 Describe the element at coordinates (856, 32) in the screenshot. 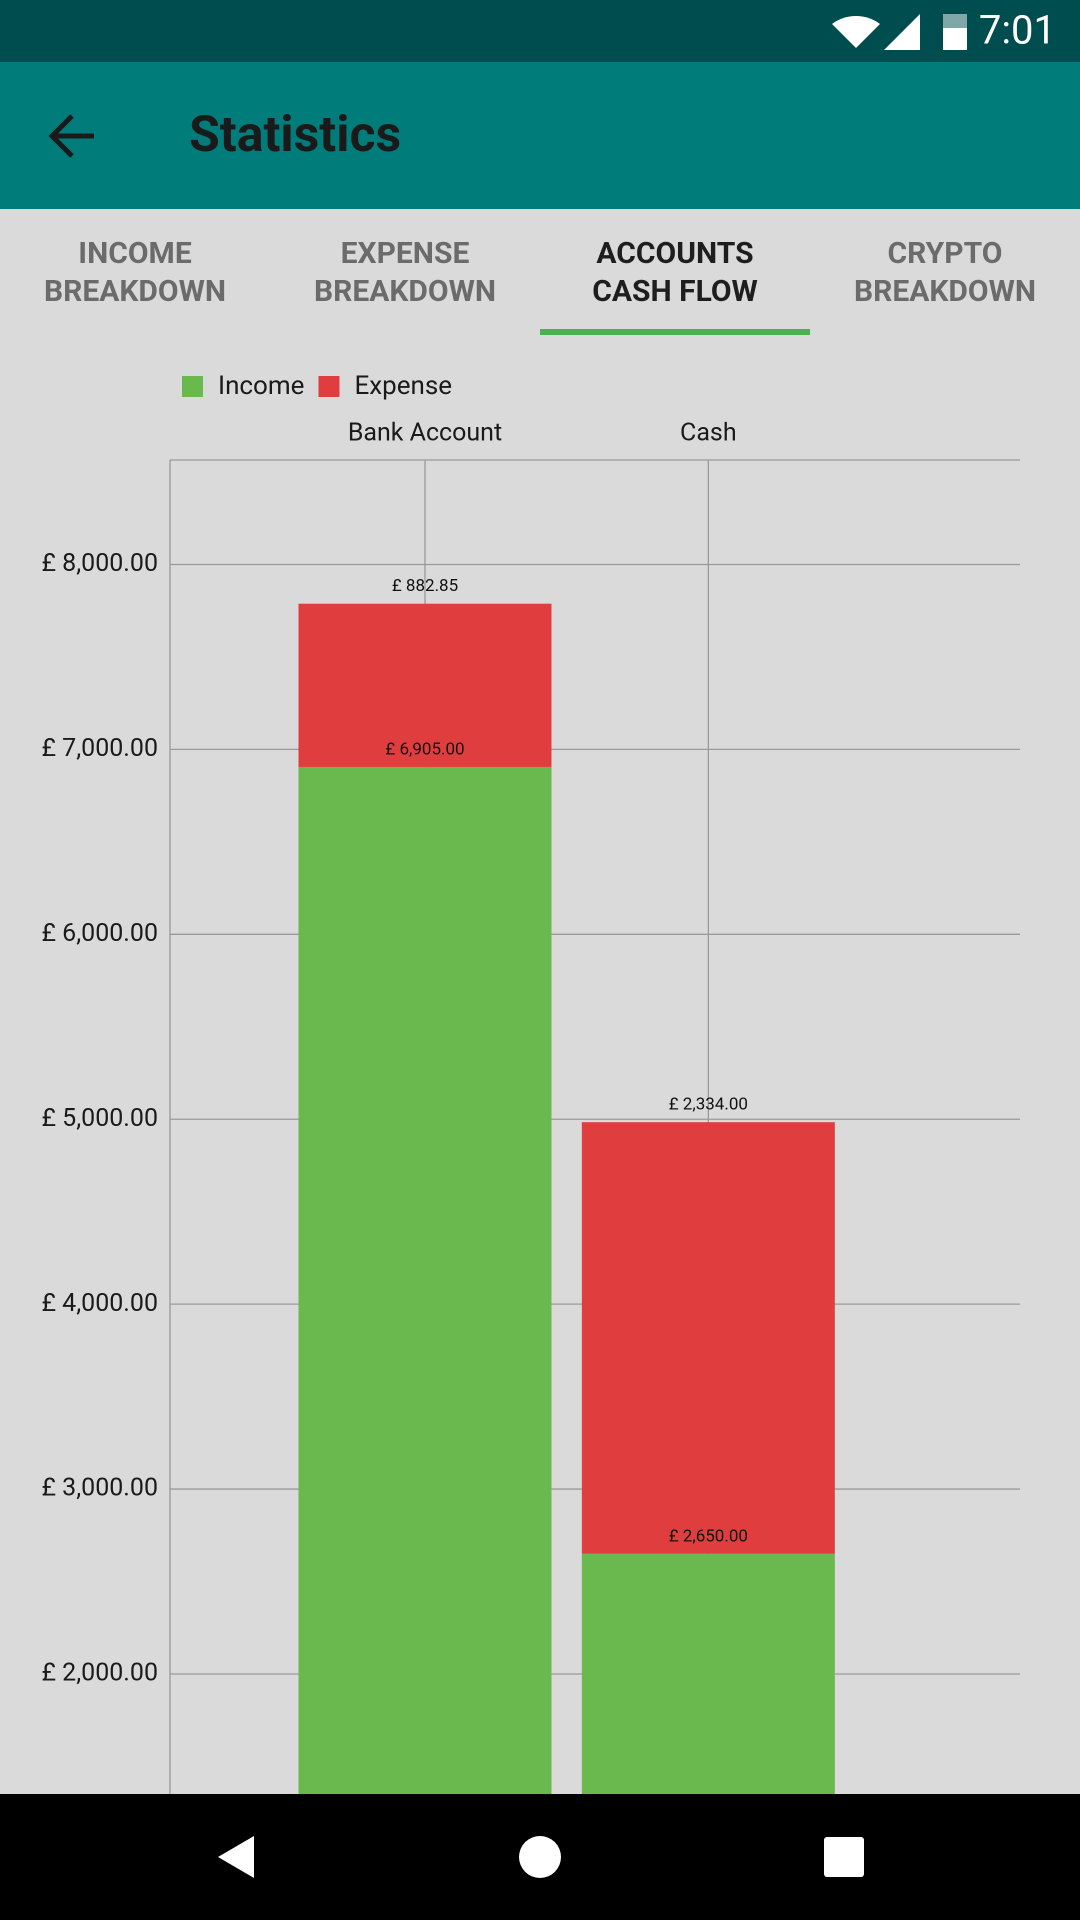

I see `wifi-icon` at that location.